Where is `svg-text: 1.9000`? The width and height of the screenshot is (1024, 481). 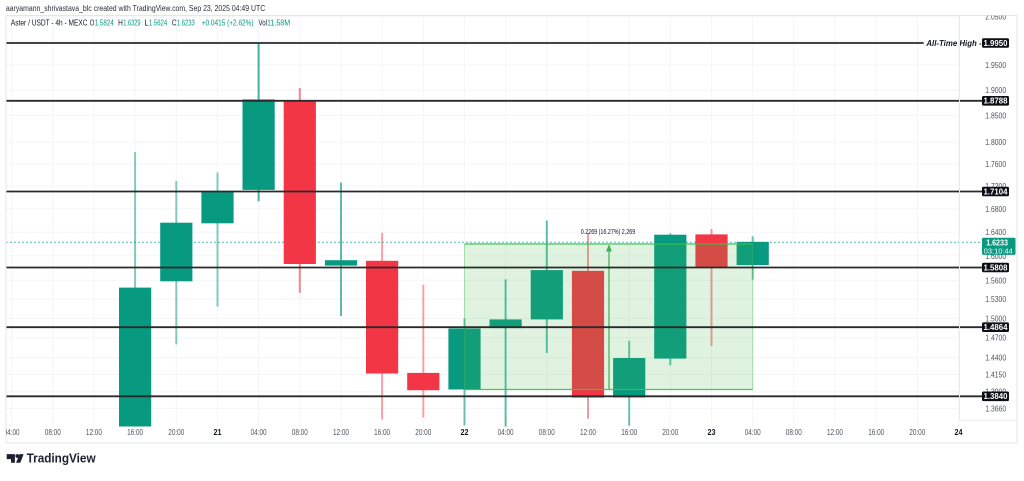
svg-text: 1.9000 is located at coordinates (995, 90).